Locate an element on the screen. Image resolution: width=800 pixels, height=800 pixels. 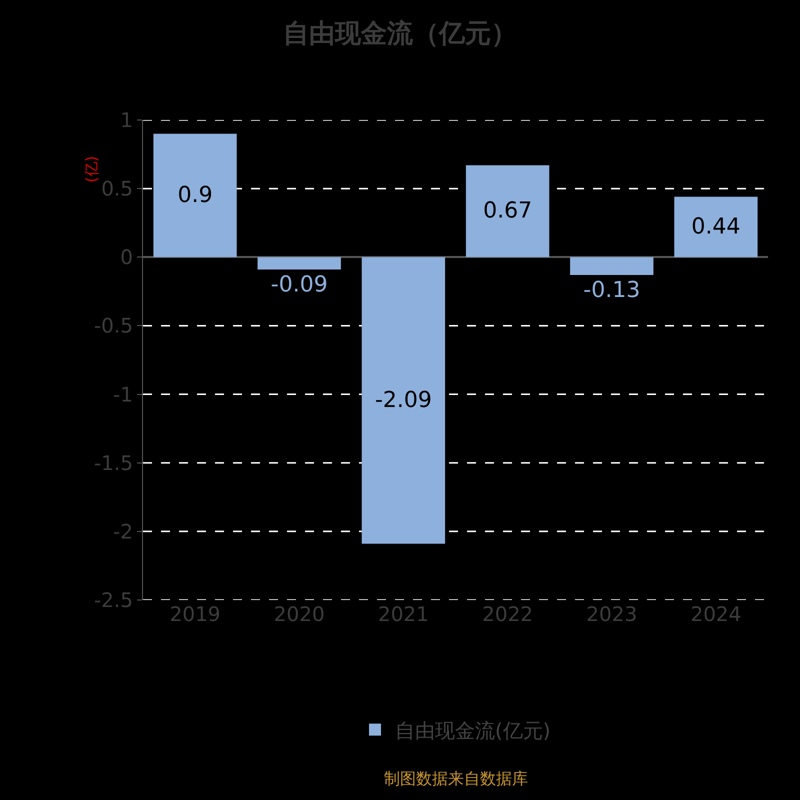
x-tick-label: 2020 is located at coordinates (299, 614).